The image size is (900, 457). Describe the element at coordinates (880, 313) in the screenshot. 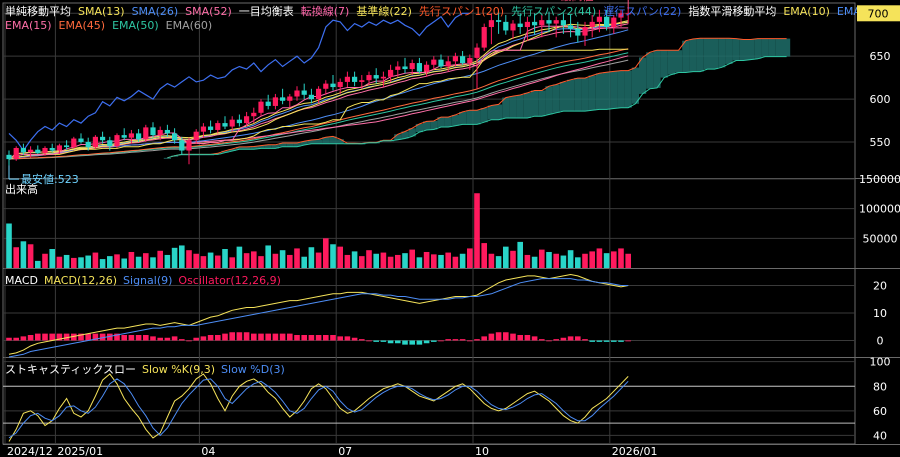

I see `macd-y-tick-label: 10` at that location.